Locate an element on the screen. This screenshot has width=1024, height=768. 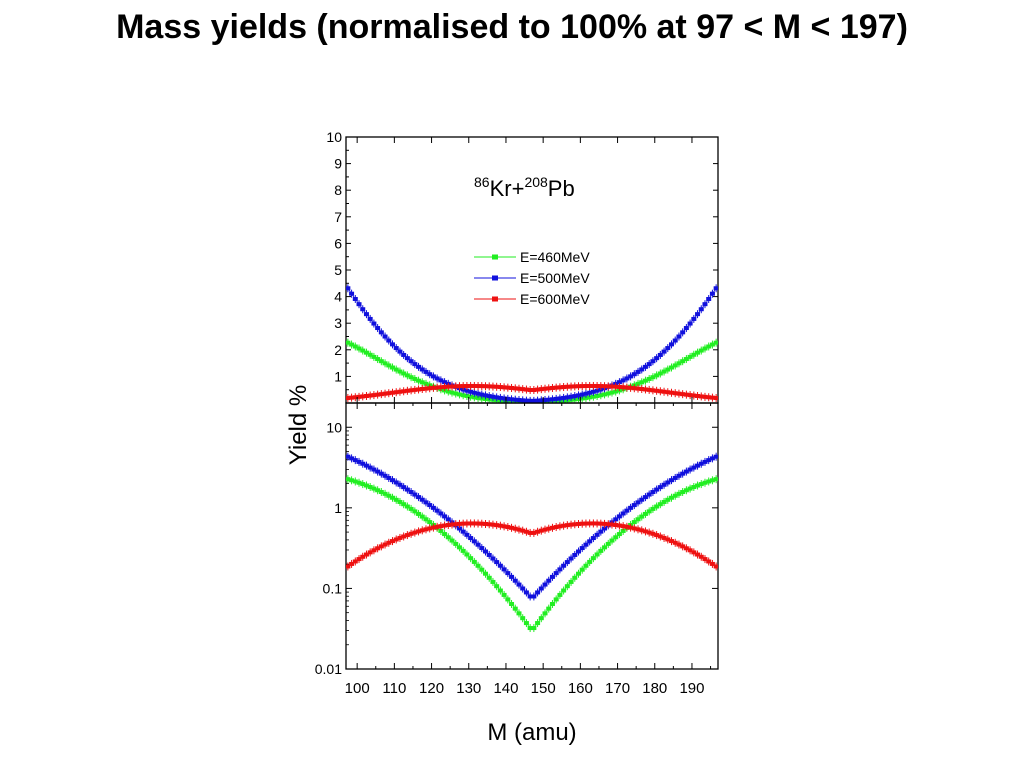
xtick-label: 100 is located at coordinates (357, 688).